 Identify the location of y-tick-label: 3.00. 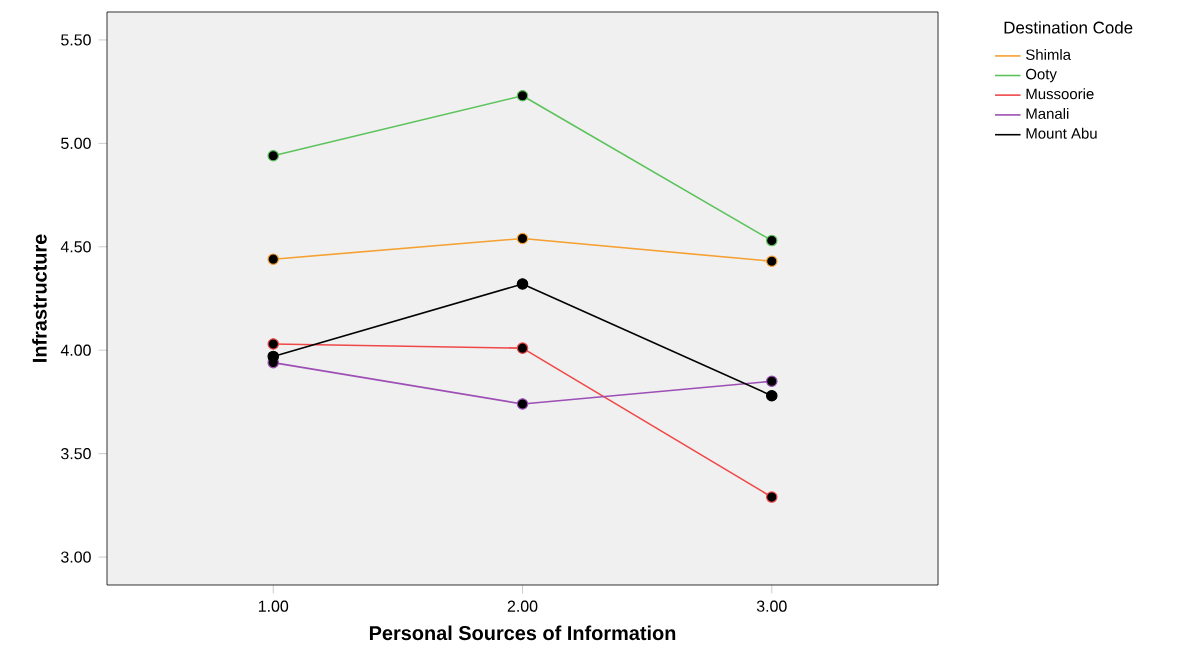
(76, 557).